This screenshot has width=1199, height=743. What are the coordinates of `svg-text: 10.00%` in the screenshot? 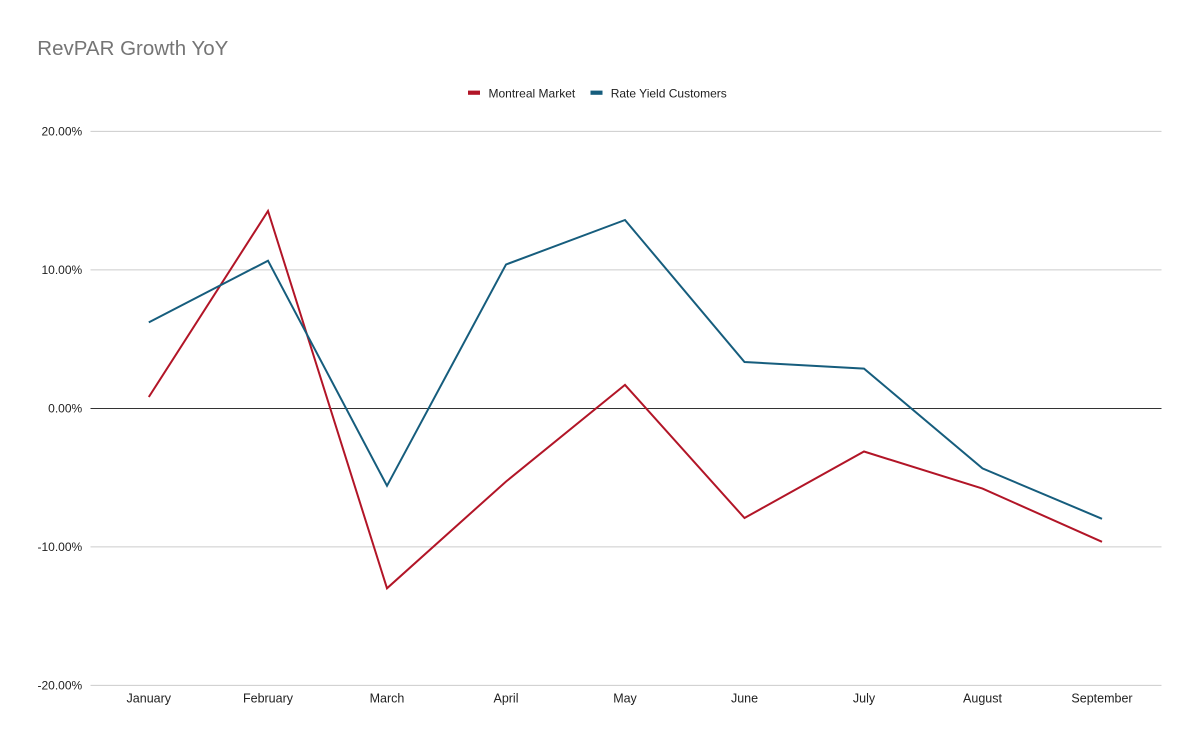 It's located at (61, 270).